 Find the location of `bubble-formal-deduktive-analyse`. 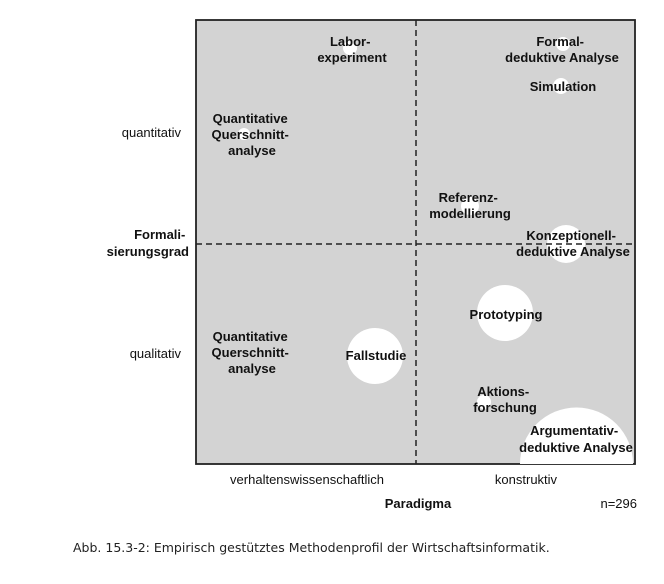

bubble-formal-deduktive-analyse is located at coordinates (563, 44).